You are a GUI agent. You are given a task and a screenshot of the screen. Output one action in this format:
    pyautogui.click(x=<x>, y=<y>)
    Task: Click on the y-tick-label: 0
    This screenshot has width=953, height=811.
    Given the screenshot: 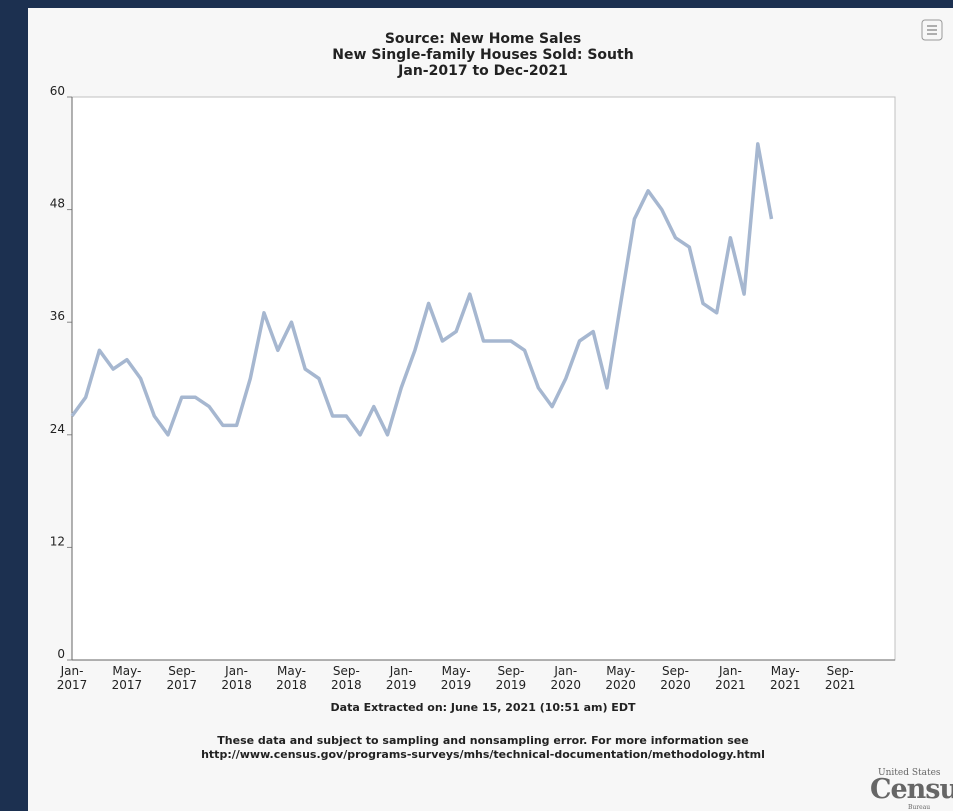 What is the action you would take?
    pyautogui.click(x=61, y=654)
    